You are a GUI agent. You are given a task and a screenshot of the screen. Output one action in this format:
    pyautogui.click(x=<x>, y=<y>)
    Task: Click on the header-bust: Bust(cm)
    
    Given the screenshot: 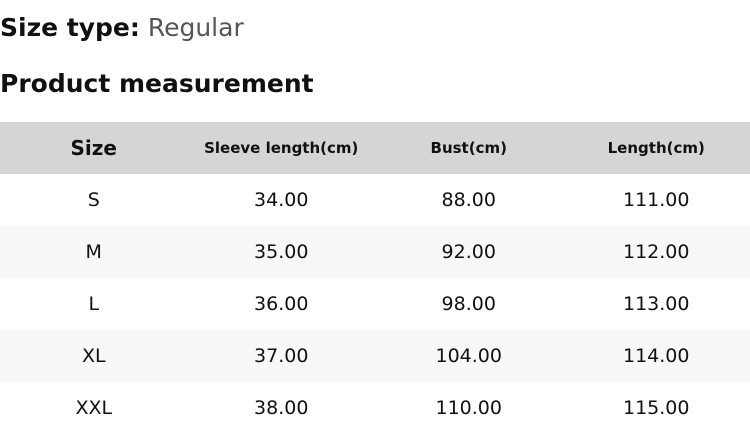 What is the action you would take?
    pyautogui.click(x=468, y=148)
    